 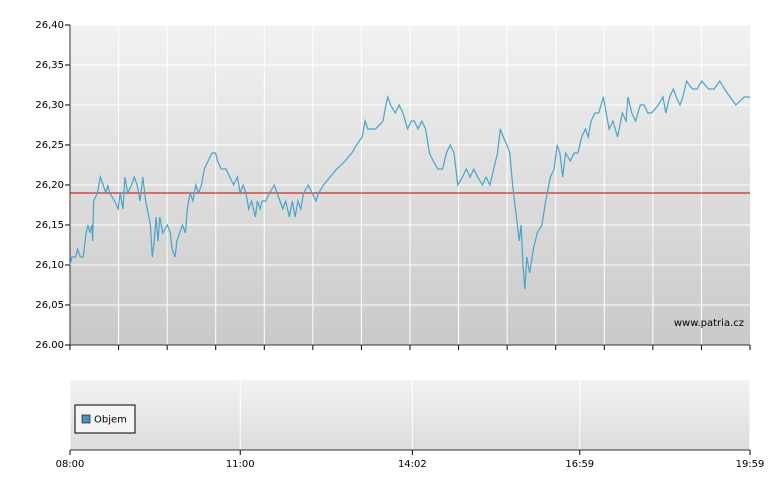 What do you see at coordinates (579, 464) in the screenshot?
I see `x-tick-label: 16:59` at bounding box center [579, 464].